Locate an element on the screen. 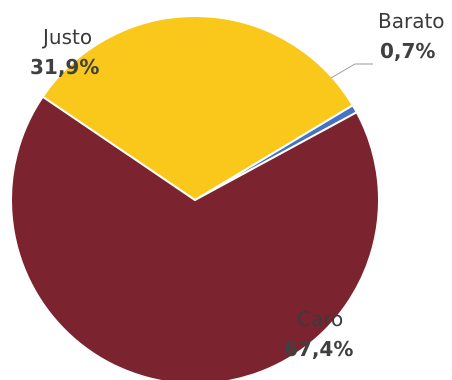 The width and height of the screenshot is (452, 380). leader-line-barato is located at coordinates (351, 71).